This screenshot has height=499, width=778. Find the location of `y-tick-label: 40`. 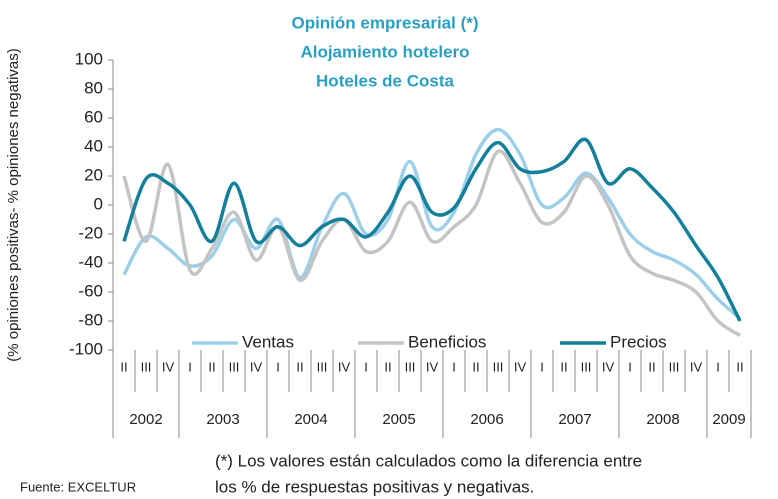

y-tick-label: 40 is located at coordinates (93, 145).